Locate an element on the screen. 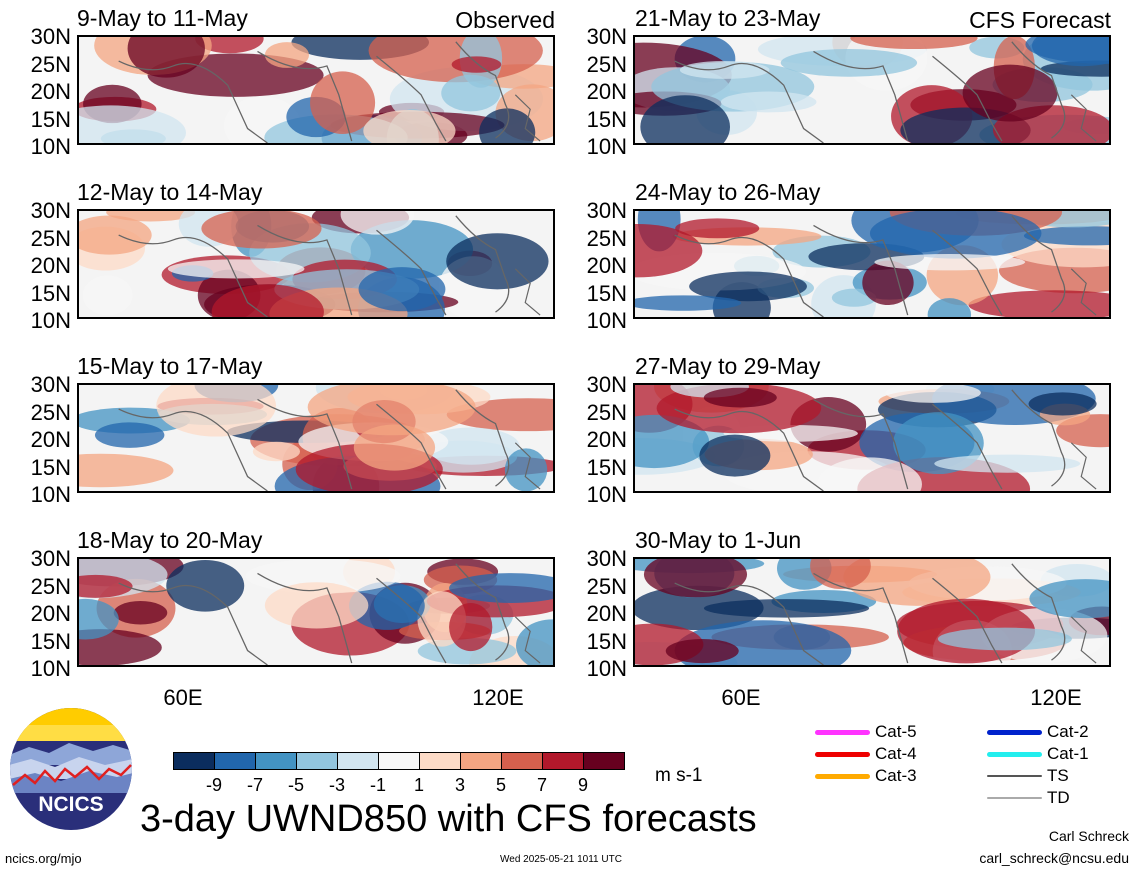 This screenshot has height=872, width=1135. site-link: ncics.org/mjo is located at coordinates (43, 858).